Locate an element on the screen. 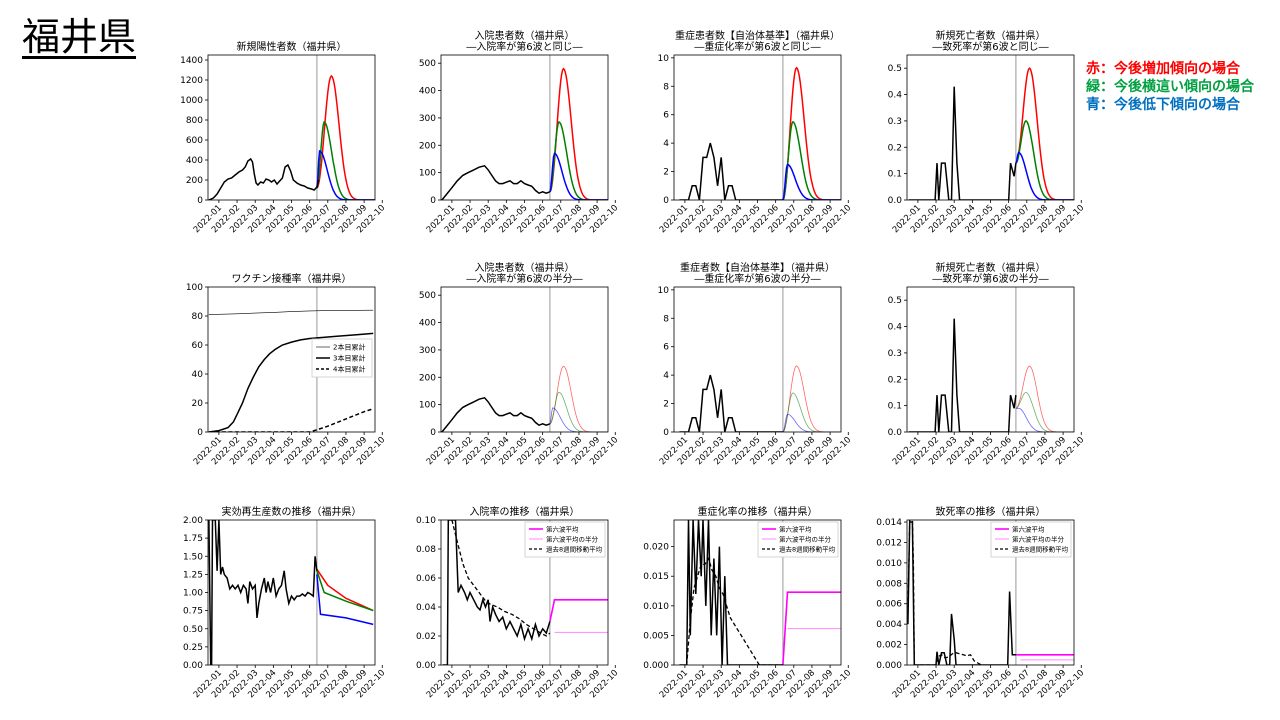  y-tick-label: 60 is located at coordinates (198, 346).